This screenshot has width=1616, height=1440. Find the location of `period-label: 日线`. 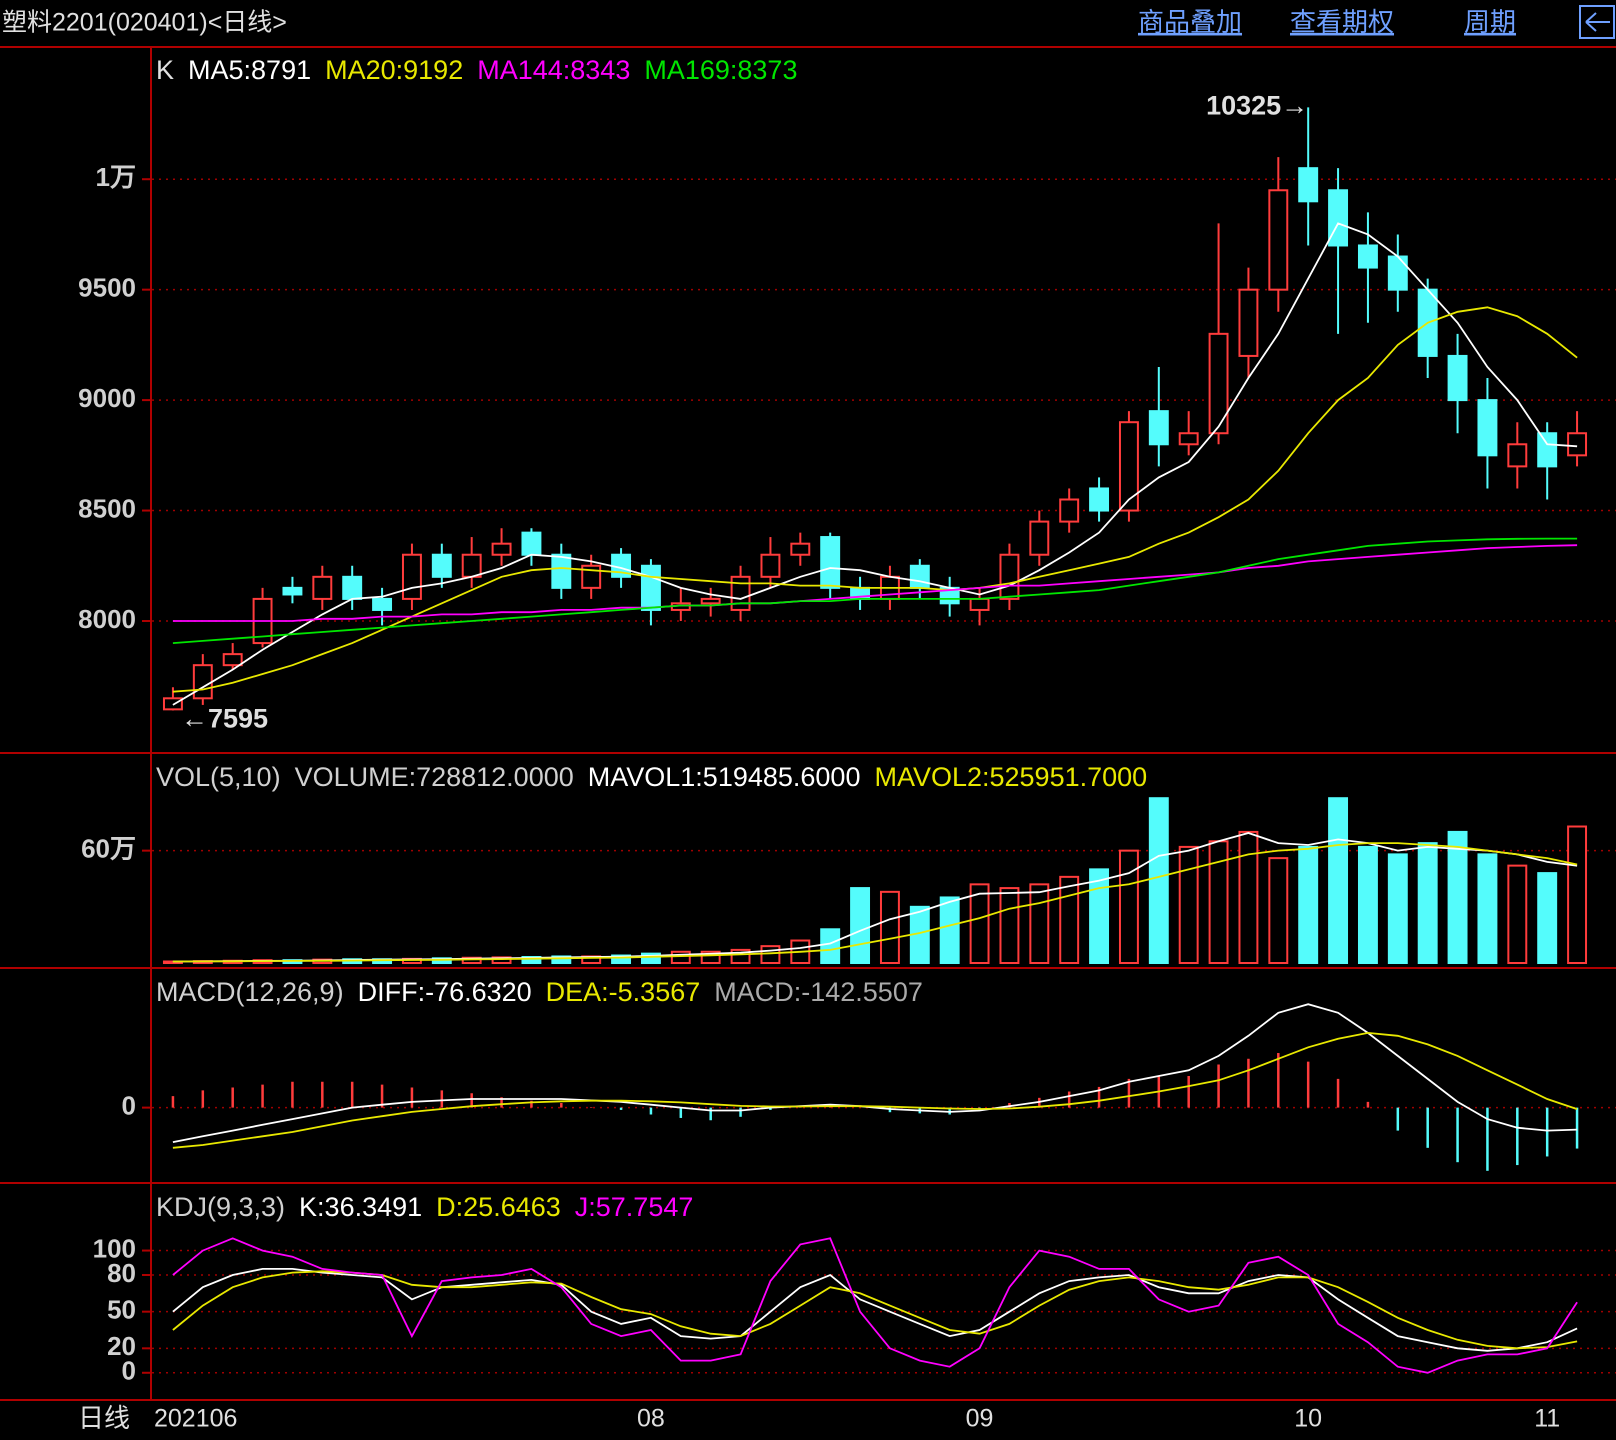

period-label: 日线 is located at coordinates (104, 1418).